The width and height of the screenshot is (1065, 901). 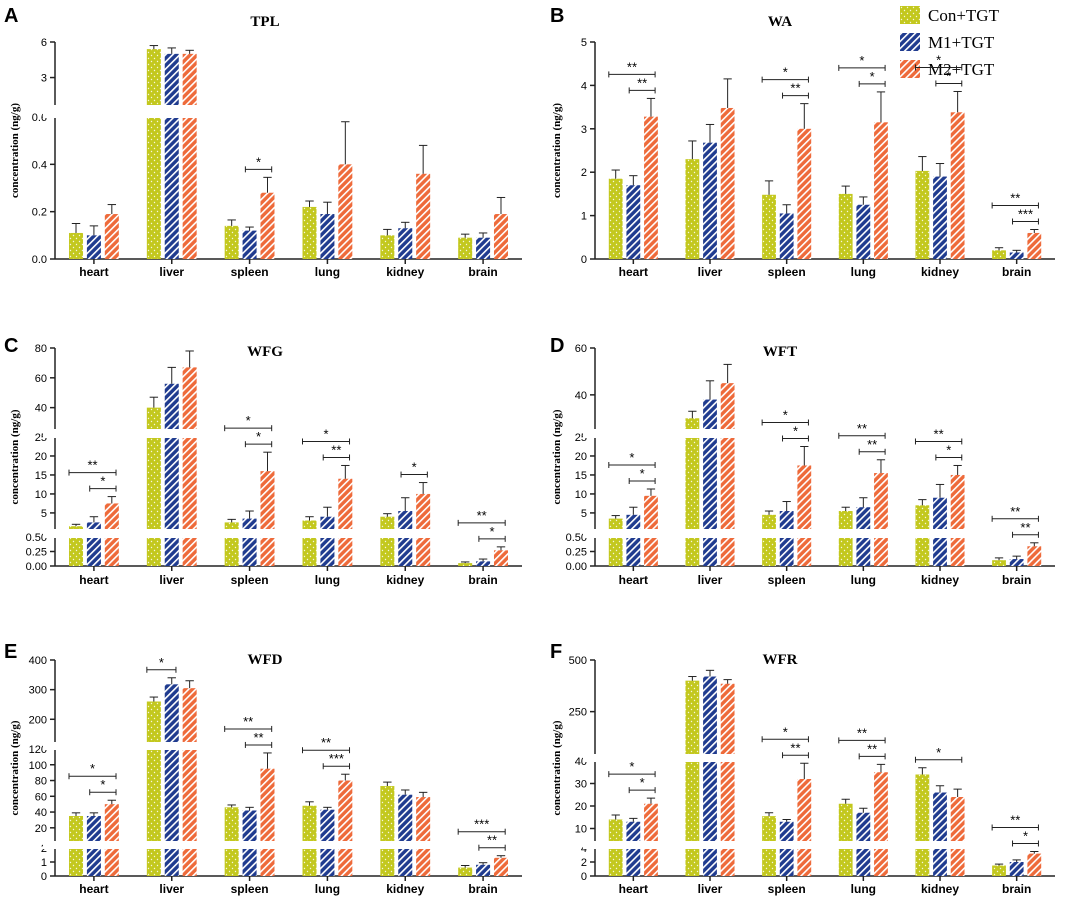 What do you see at coordinates (556, 652) in the screenshot?
I see `panel-letter: F` at bounding box center [556, 652].